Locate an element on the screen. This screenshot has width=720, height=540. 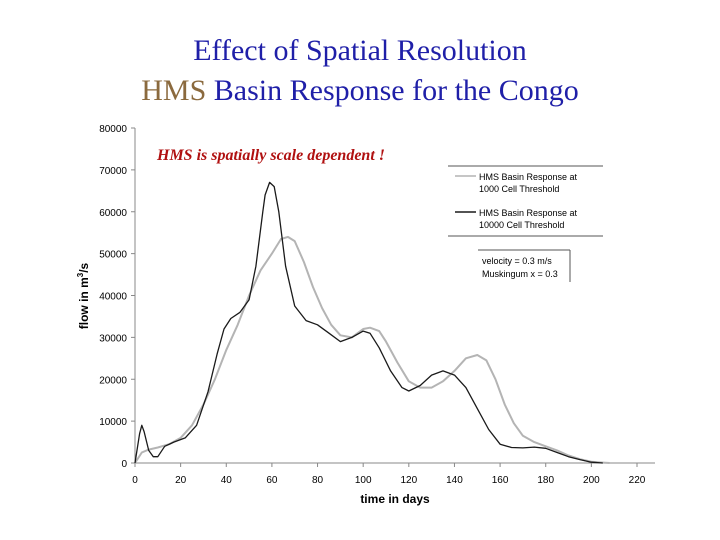
x-tick-label: 80 is located at coordinates (318, 480).